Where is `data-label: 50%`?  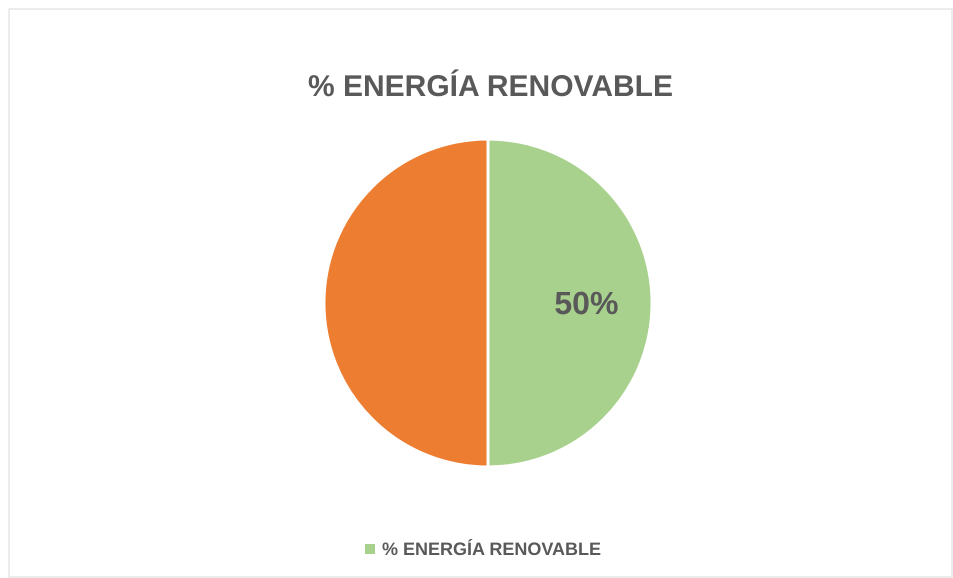
data-label: 50% is located at coordinates (586, 303).